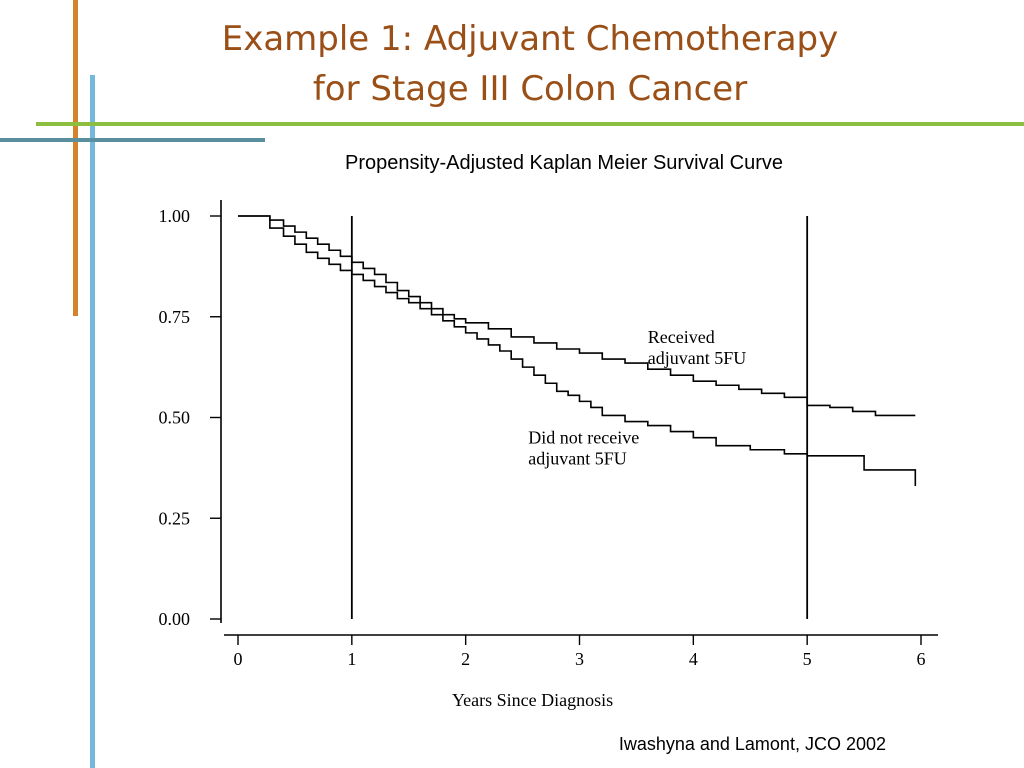 This screenshot has width=1024, height=768. What do you see at coordinates (530, 89) in the screenshot?
I see `slide-title-line-2: for Stage III Colon Cancer` at bounding box center [530, 89].